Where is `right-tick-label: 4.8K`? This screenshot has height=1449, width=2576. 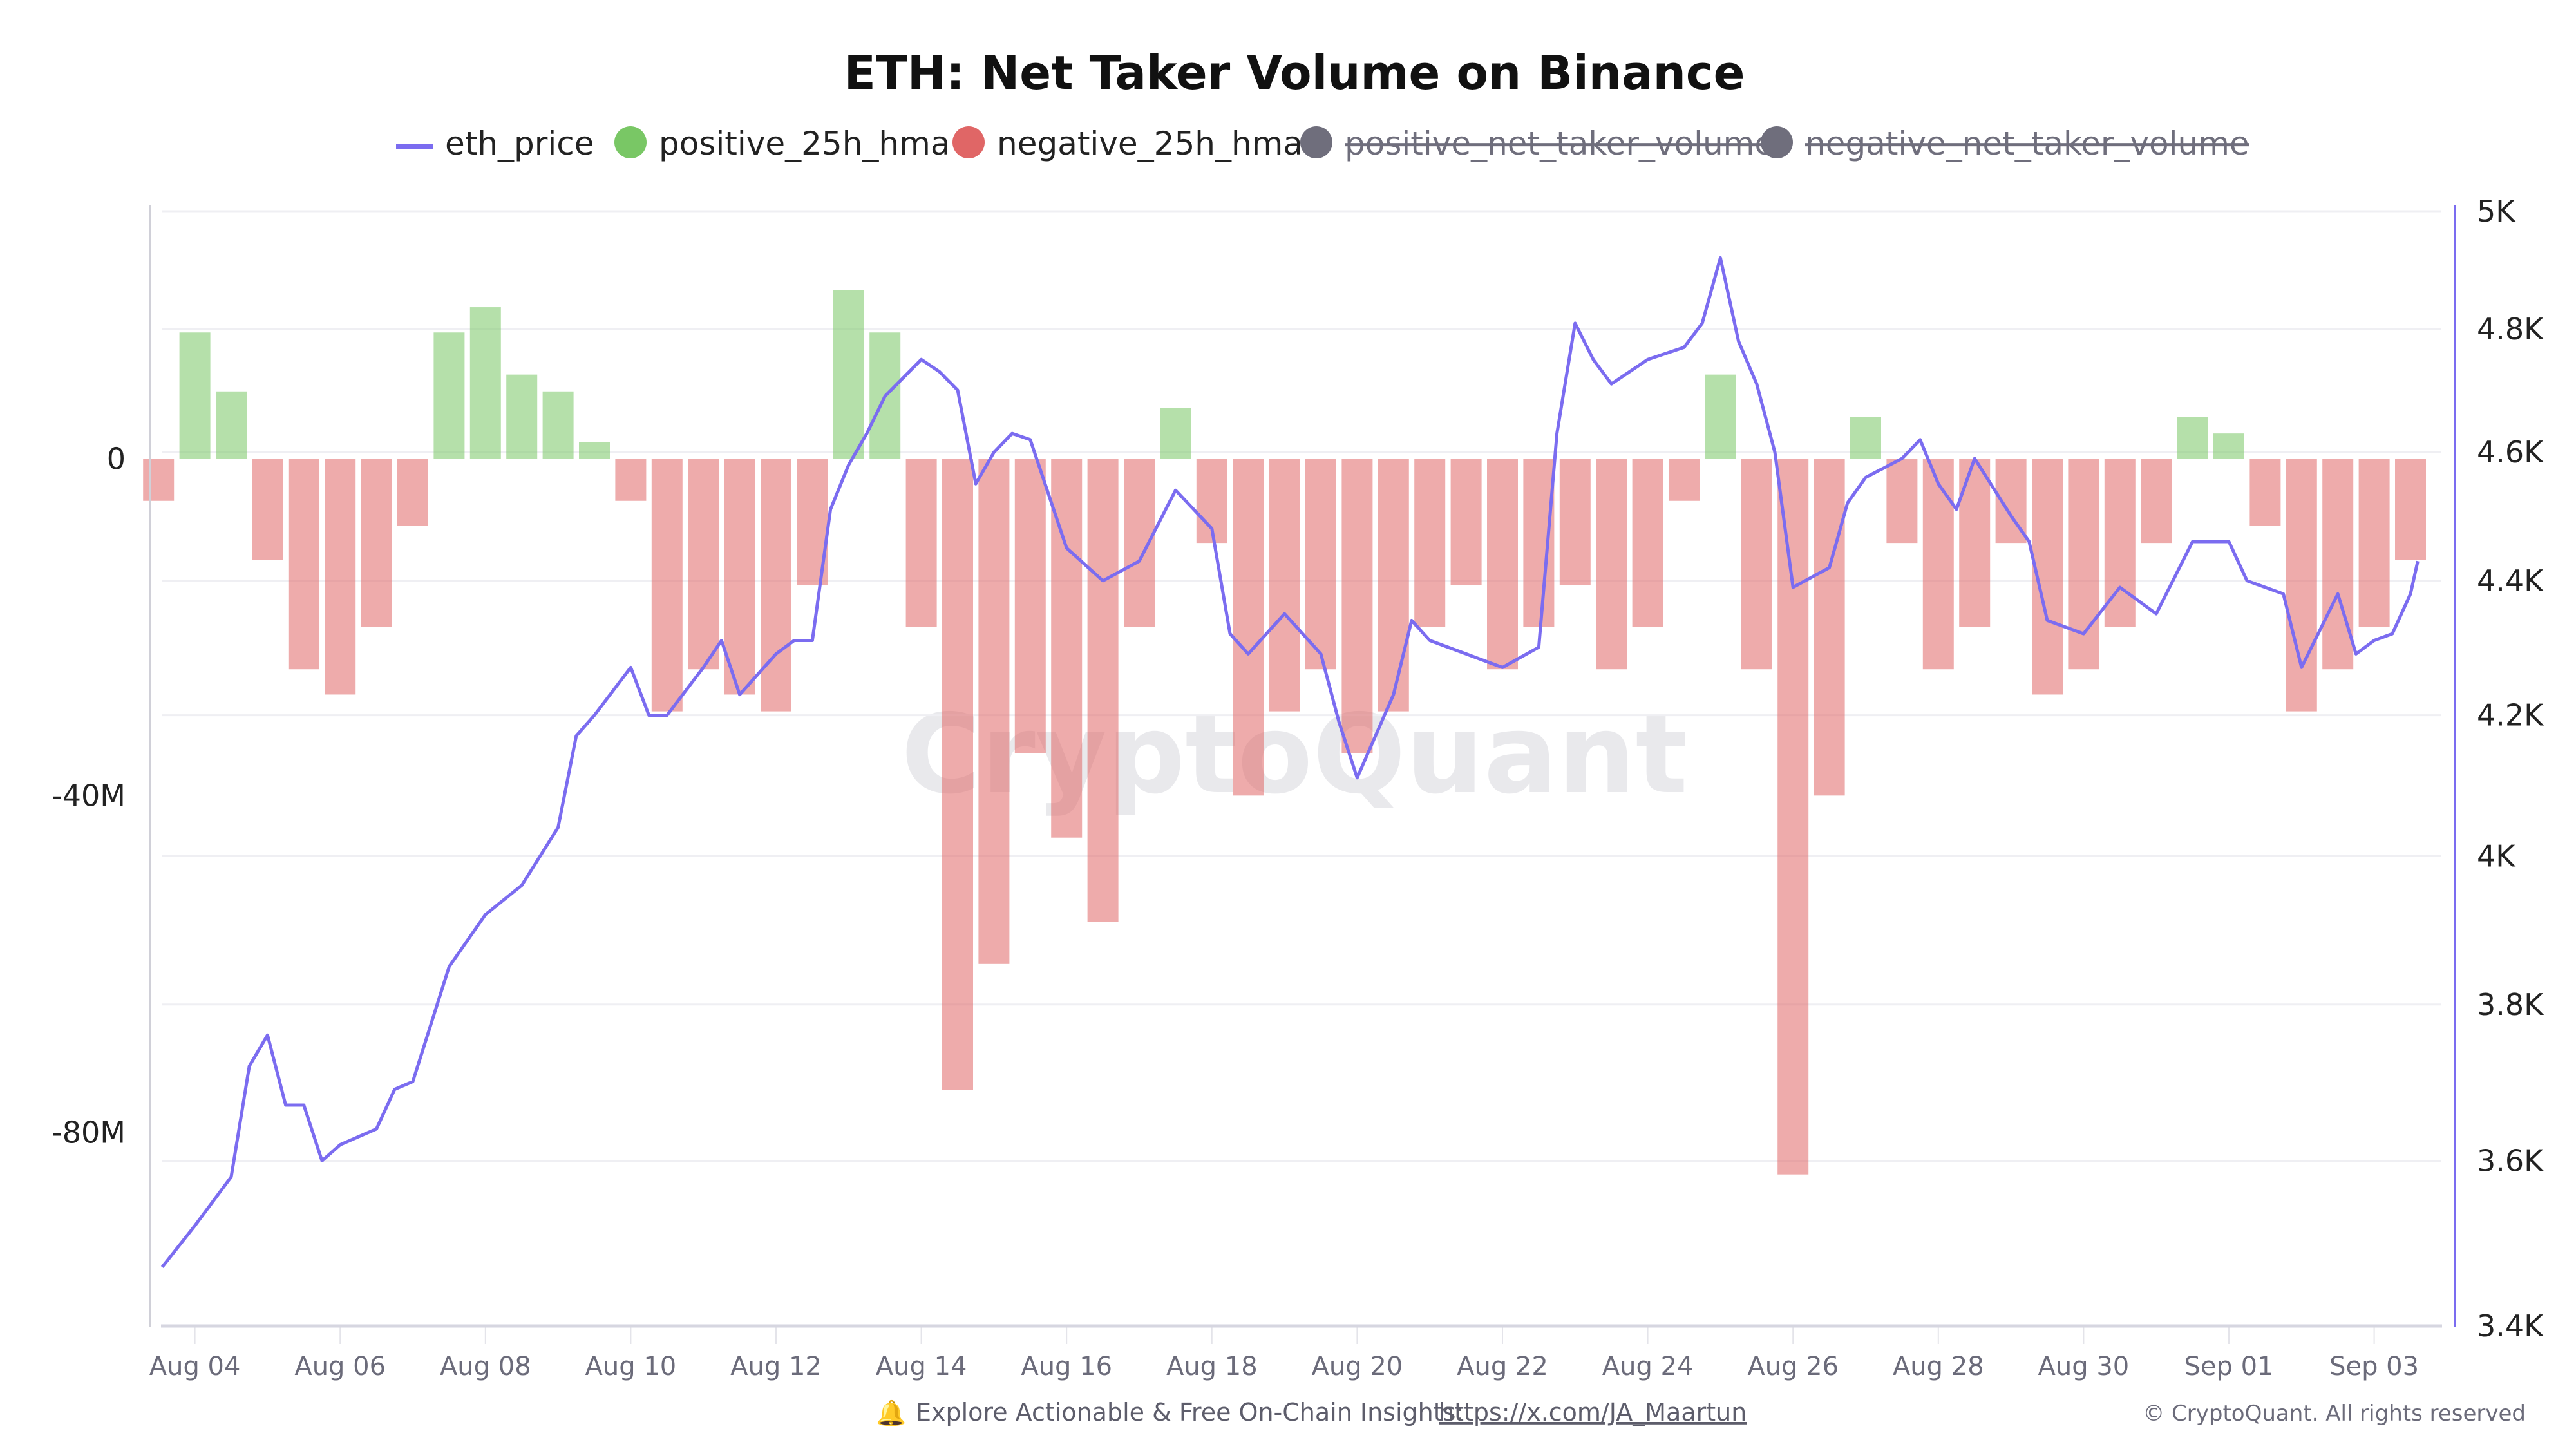 right-tick-label: 4.8K is located at coordinates (2510, 329).